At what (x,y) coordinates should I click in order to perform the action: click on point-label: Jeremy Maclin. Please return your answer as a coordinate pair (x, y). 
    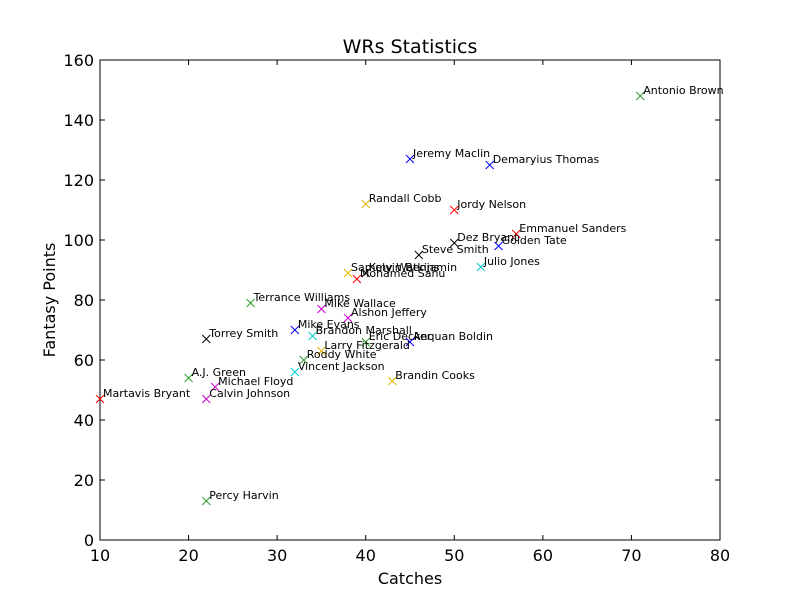
    Looking at the image, I should click on (451, 153).